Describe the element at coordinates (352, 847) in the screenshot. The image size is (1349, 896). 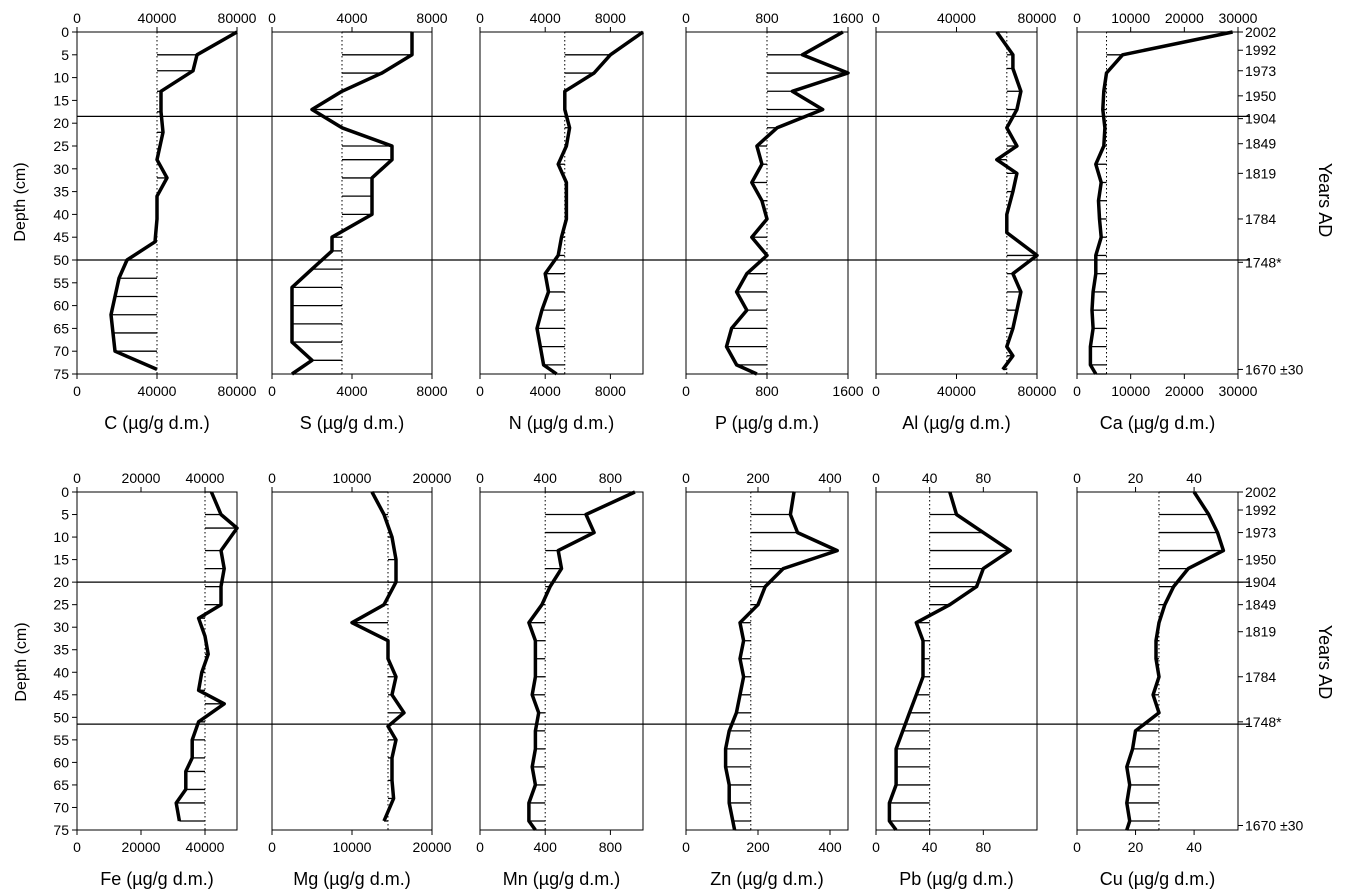
I see `x-tick-label-bottom: 10000` at that location.